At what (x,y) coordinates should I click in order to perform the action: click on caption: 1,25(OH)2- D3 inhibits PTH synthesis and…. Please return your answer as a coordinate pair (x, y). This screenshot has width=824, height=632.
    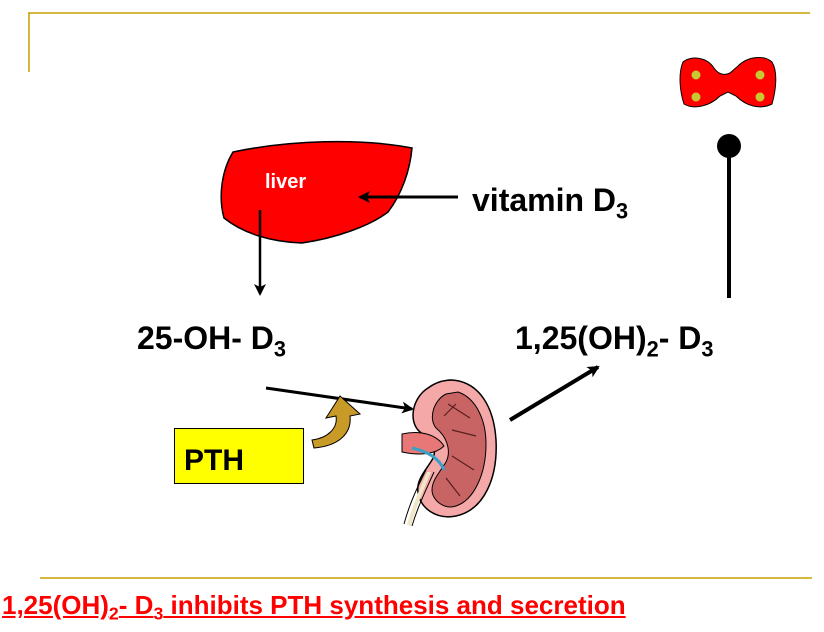
    Looking at the image, I should click on (314, 606).